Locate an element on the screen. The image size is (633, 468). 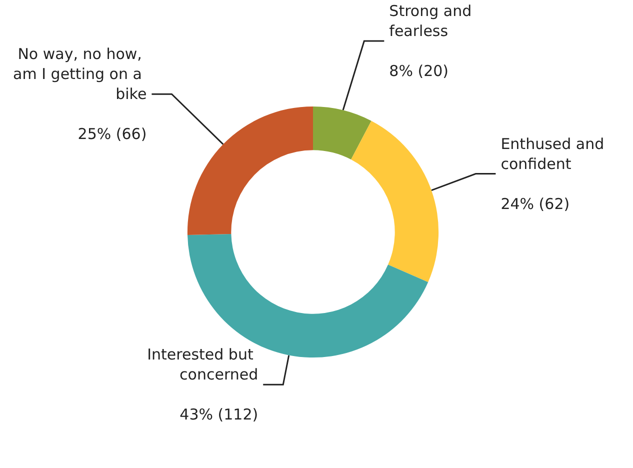
data-label: 8% (20) is located at coordinates (419, 71).